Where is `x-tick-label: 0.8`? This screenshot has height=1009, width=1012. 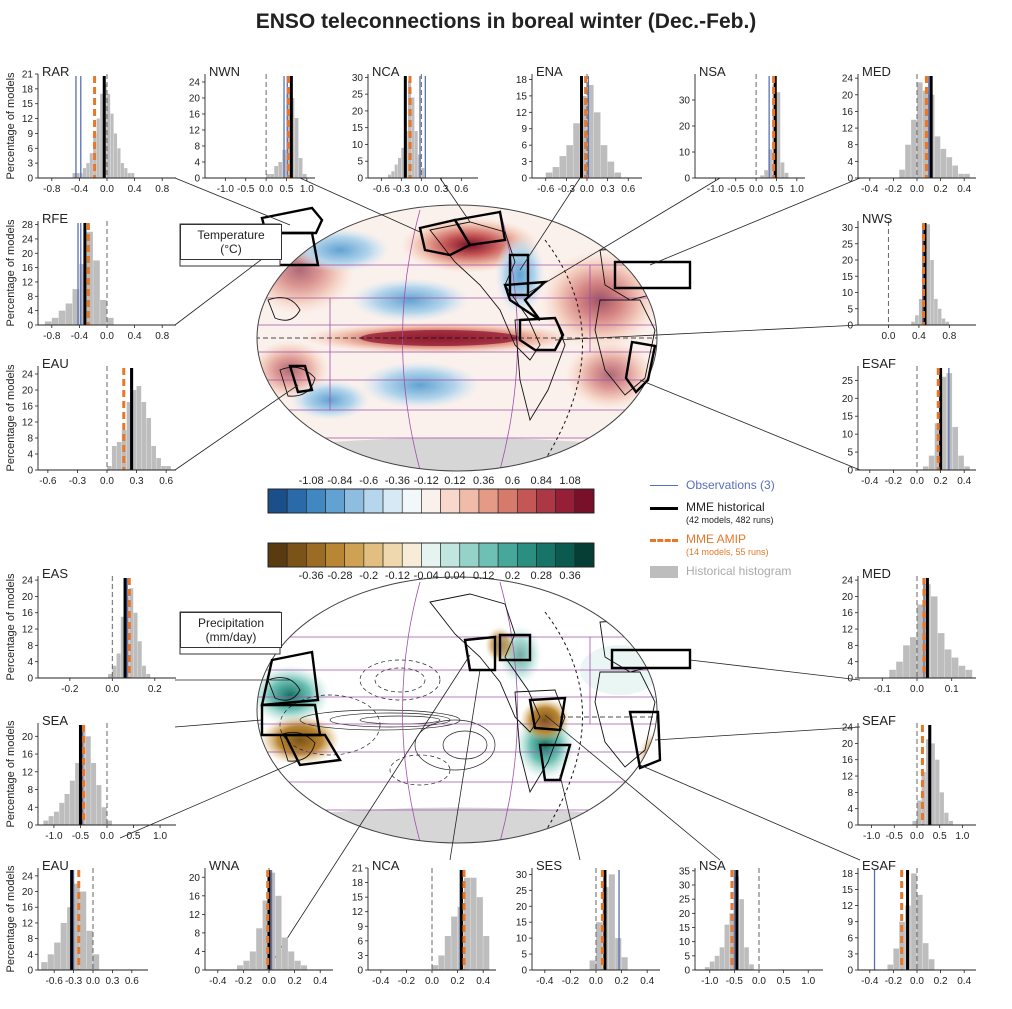
x-tick-label: 0.8 is located at coordinates (162, 336).